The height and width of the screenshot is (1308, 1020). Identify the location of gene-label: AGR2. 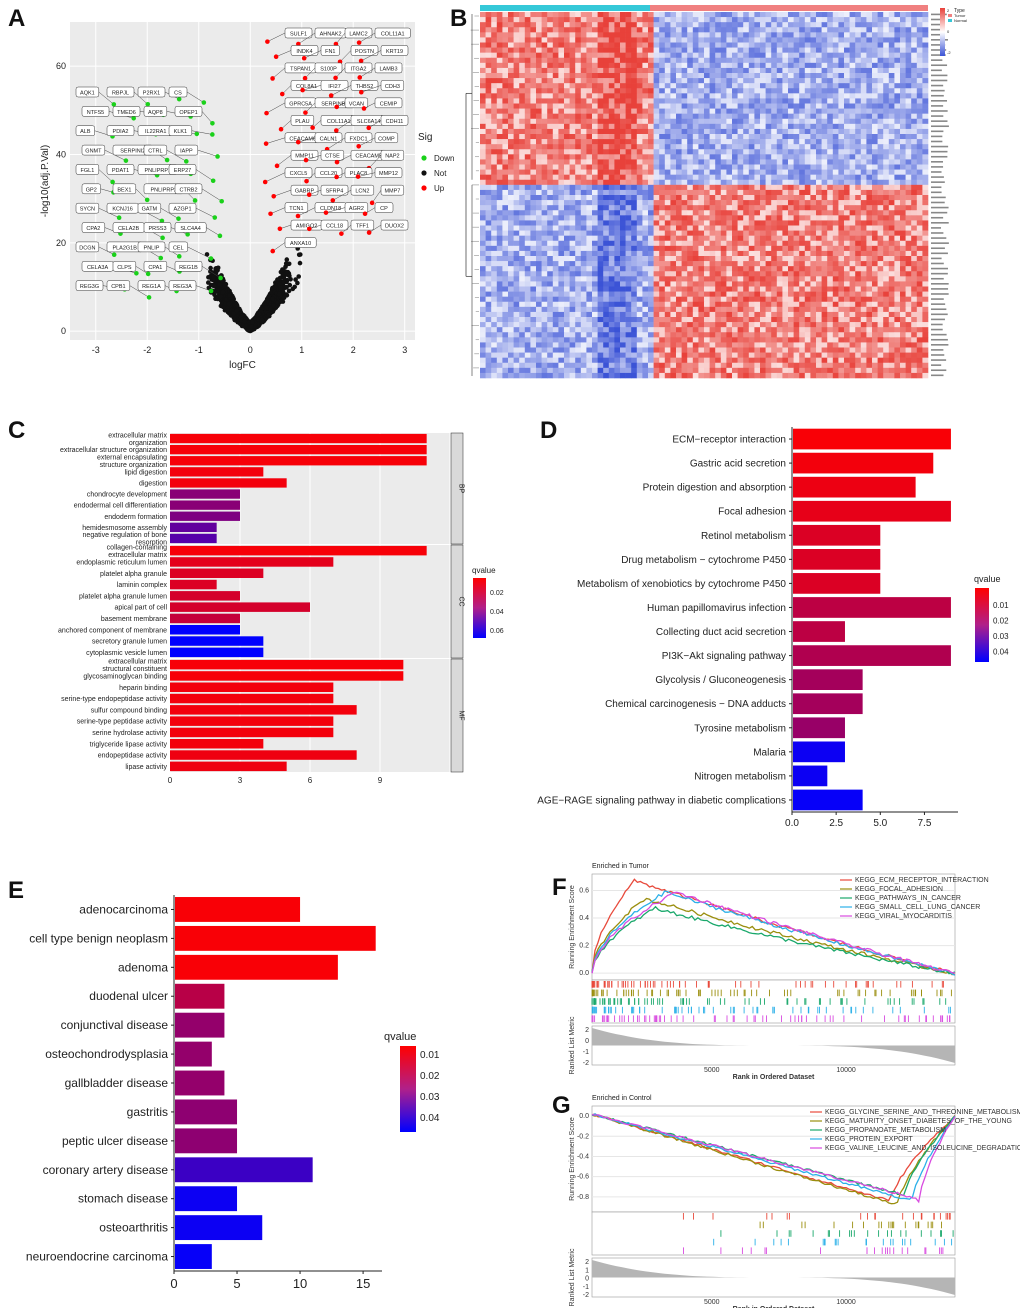
(356, 209).